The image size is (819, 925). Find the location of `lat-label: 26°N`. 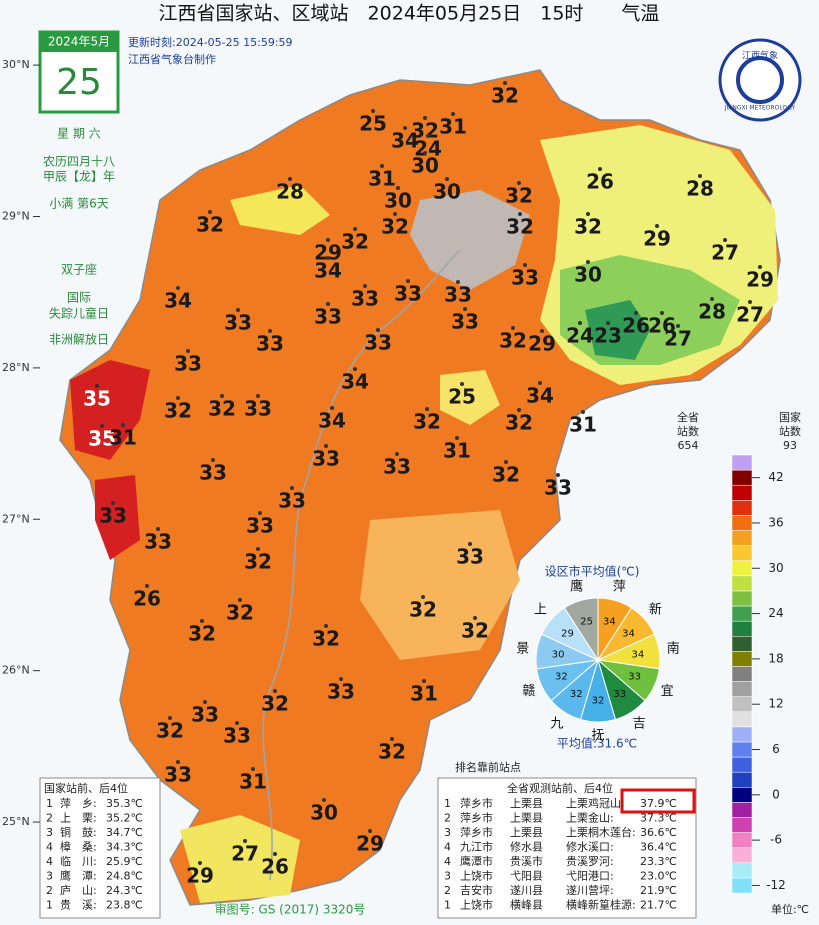

lat-label: 26°N is located at coordinates (16, 670).